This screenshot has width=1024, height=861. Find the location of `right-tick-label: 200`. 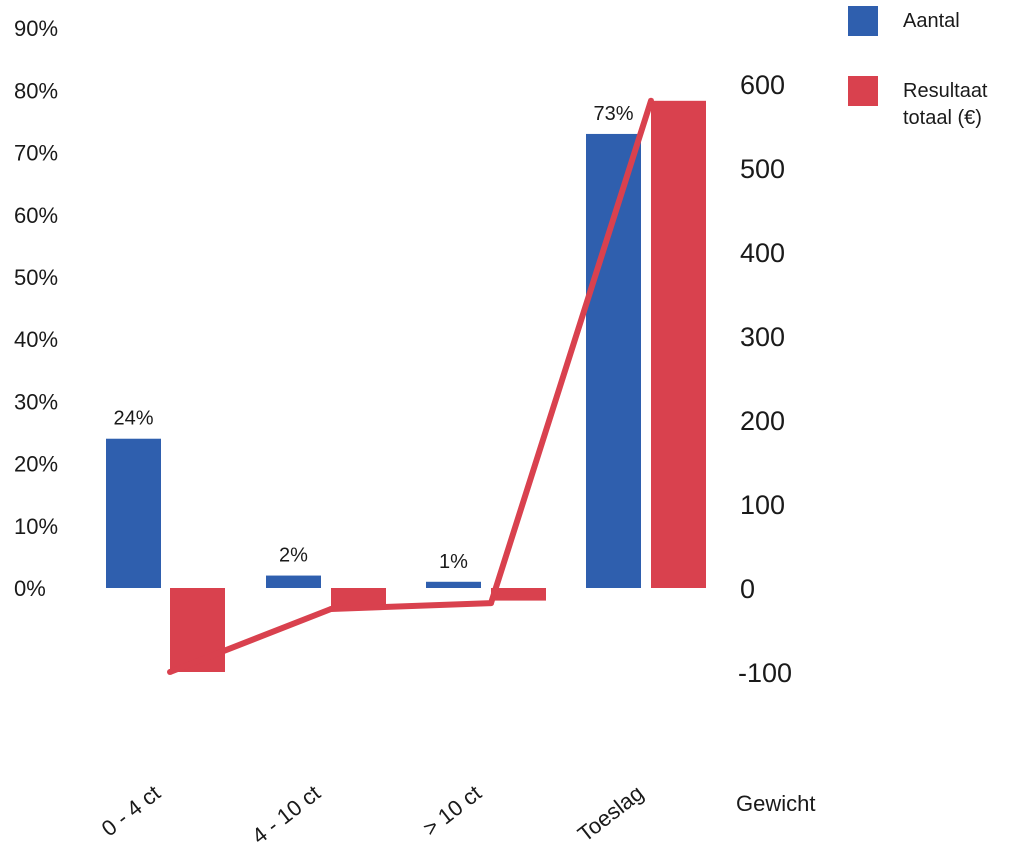

right-tick-label: 200 is located at coordinates (762, 421).